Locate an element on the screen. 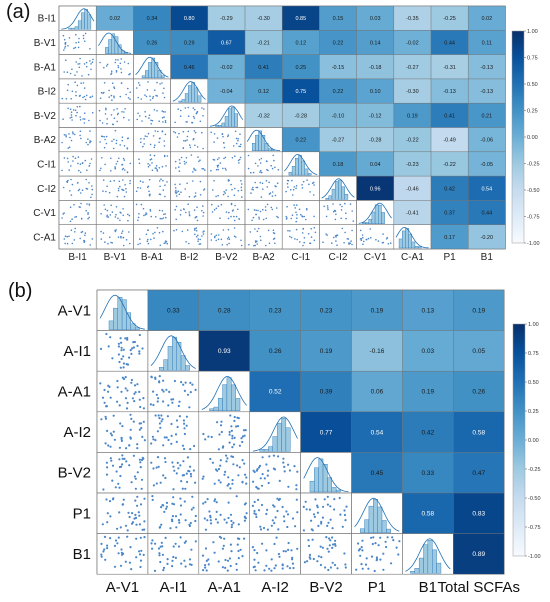  correlation-label: 0.13 is located at coordinates (428, 311).